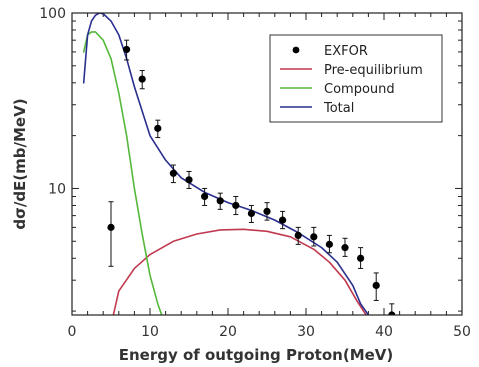 This screenshot has width=479, height=367. Describe the element at coordinates (150, 332) in the screenshot. I see `x-tick-label: 10` at that location.